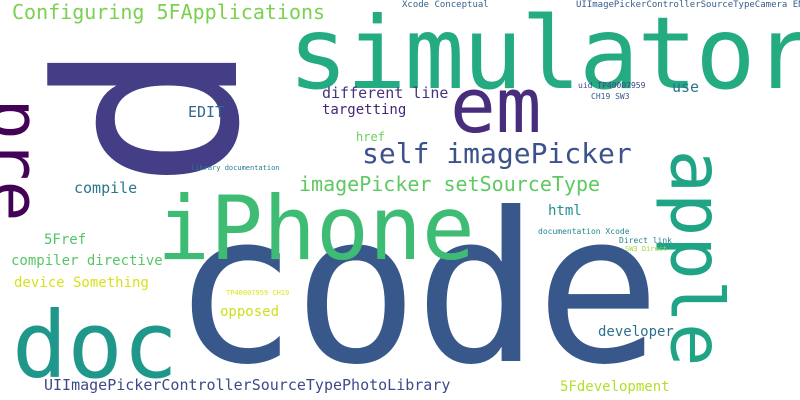 This screenshot has height=400, width=800. Describe the element at coordinates (636, 332) in the screenshot. I see `word-developer: developer` at that location.